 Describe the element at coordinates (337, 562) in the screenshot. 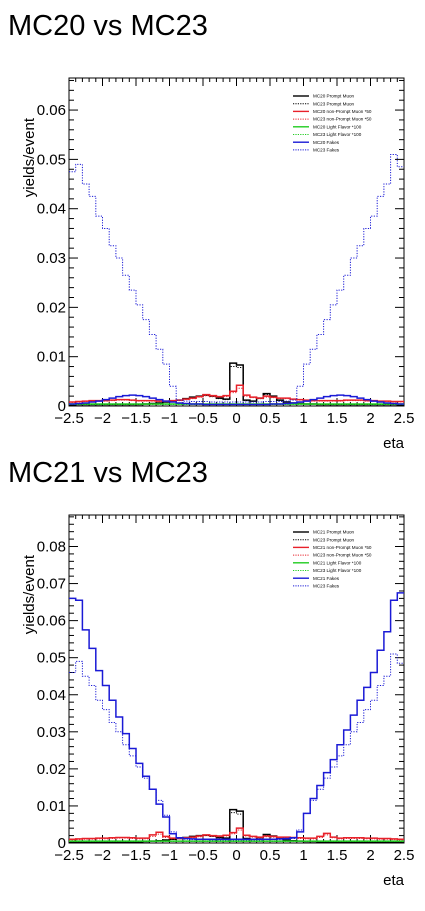

I see `legend-label: MC21 Light Flavor *100` at that location.